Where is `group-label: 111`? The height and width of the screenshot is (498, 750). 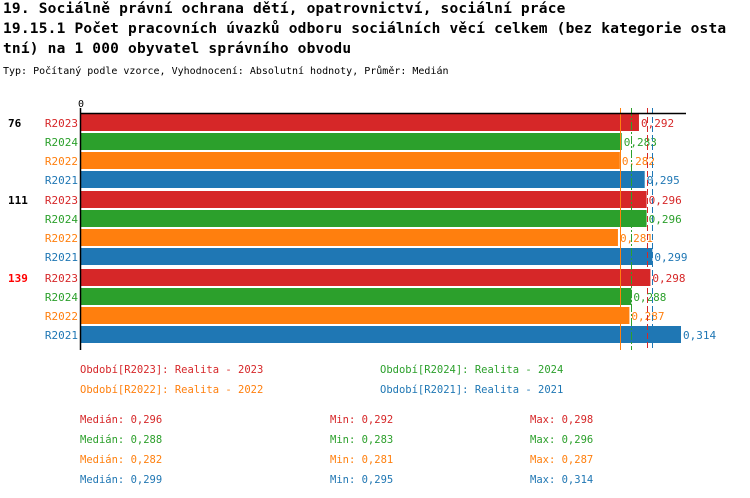
group-label: 111 is located at coordinates (18, 200).